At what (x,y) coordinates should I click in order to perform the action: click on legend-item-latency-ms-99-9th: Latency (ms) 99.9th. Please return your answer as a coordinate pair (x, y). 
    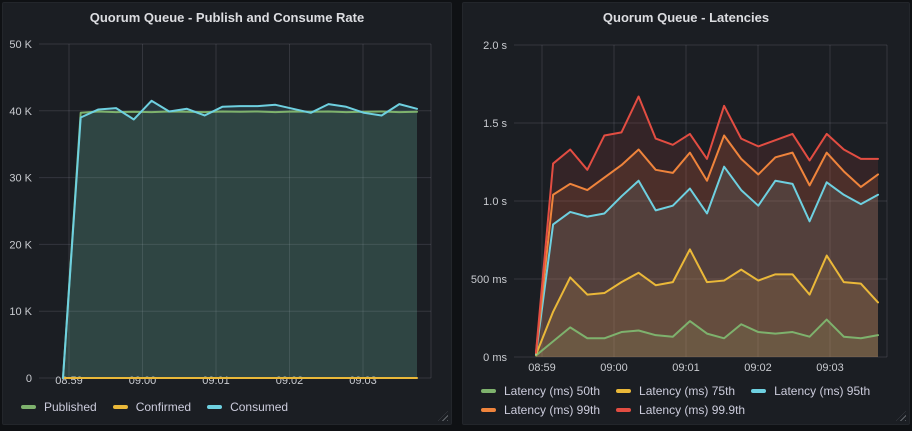
    Looking at the image, I should click on (680, 410).